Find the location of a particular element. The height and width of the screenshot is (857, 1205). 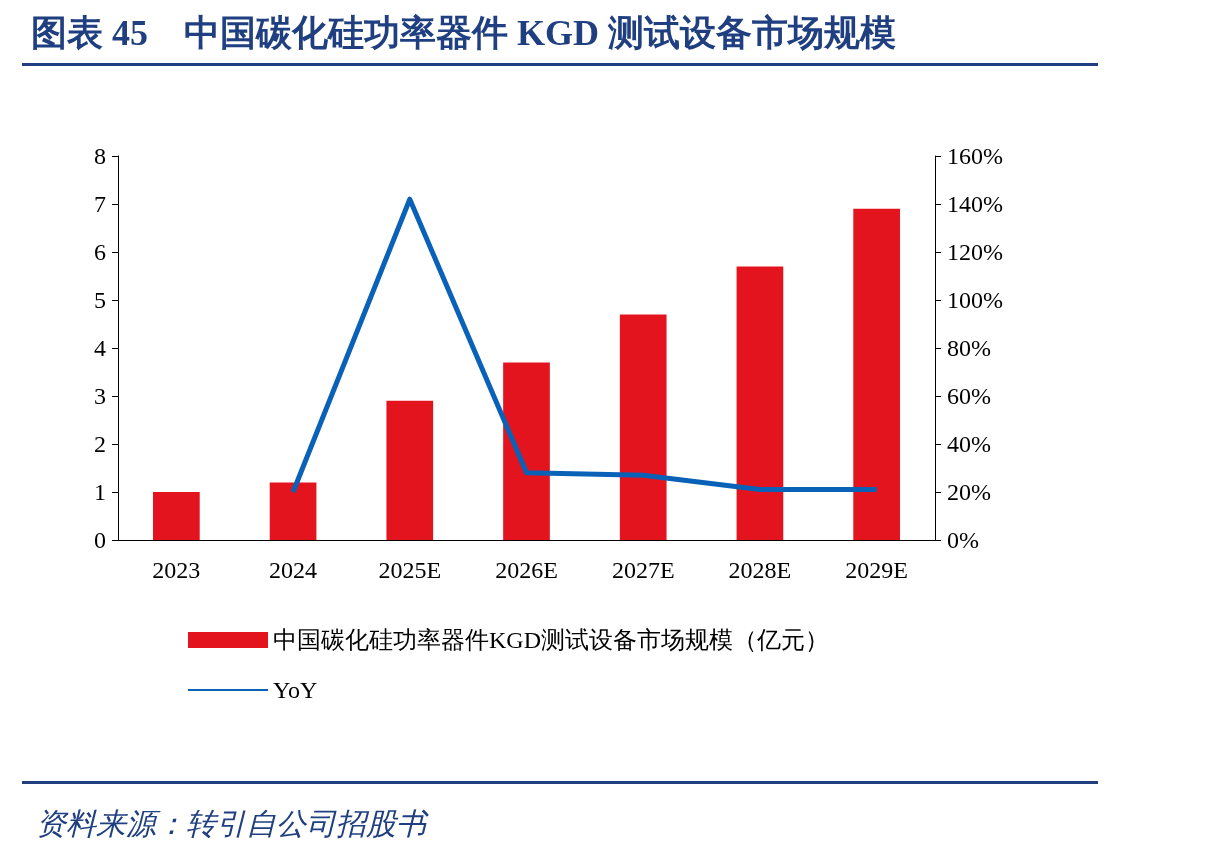

x-tick-label: 2024 is located at coordinates (293, 570).